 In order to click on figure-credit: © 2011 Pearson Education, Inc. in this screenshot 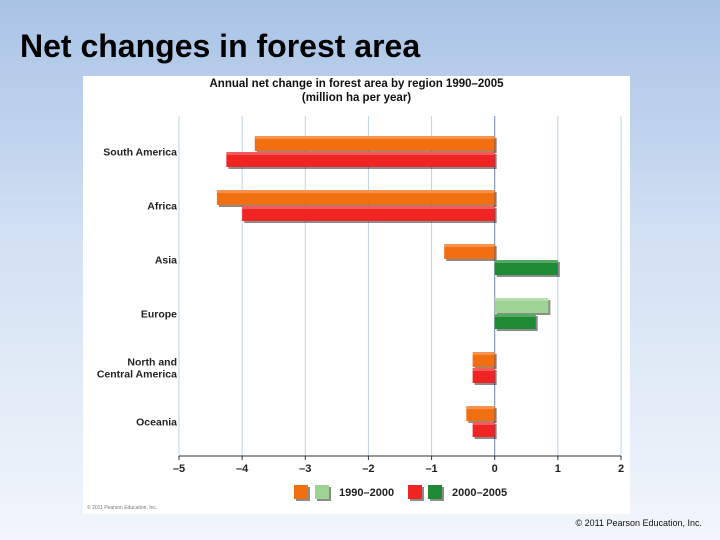, I will do `click(122, 508)`.